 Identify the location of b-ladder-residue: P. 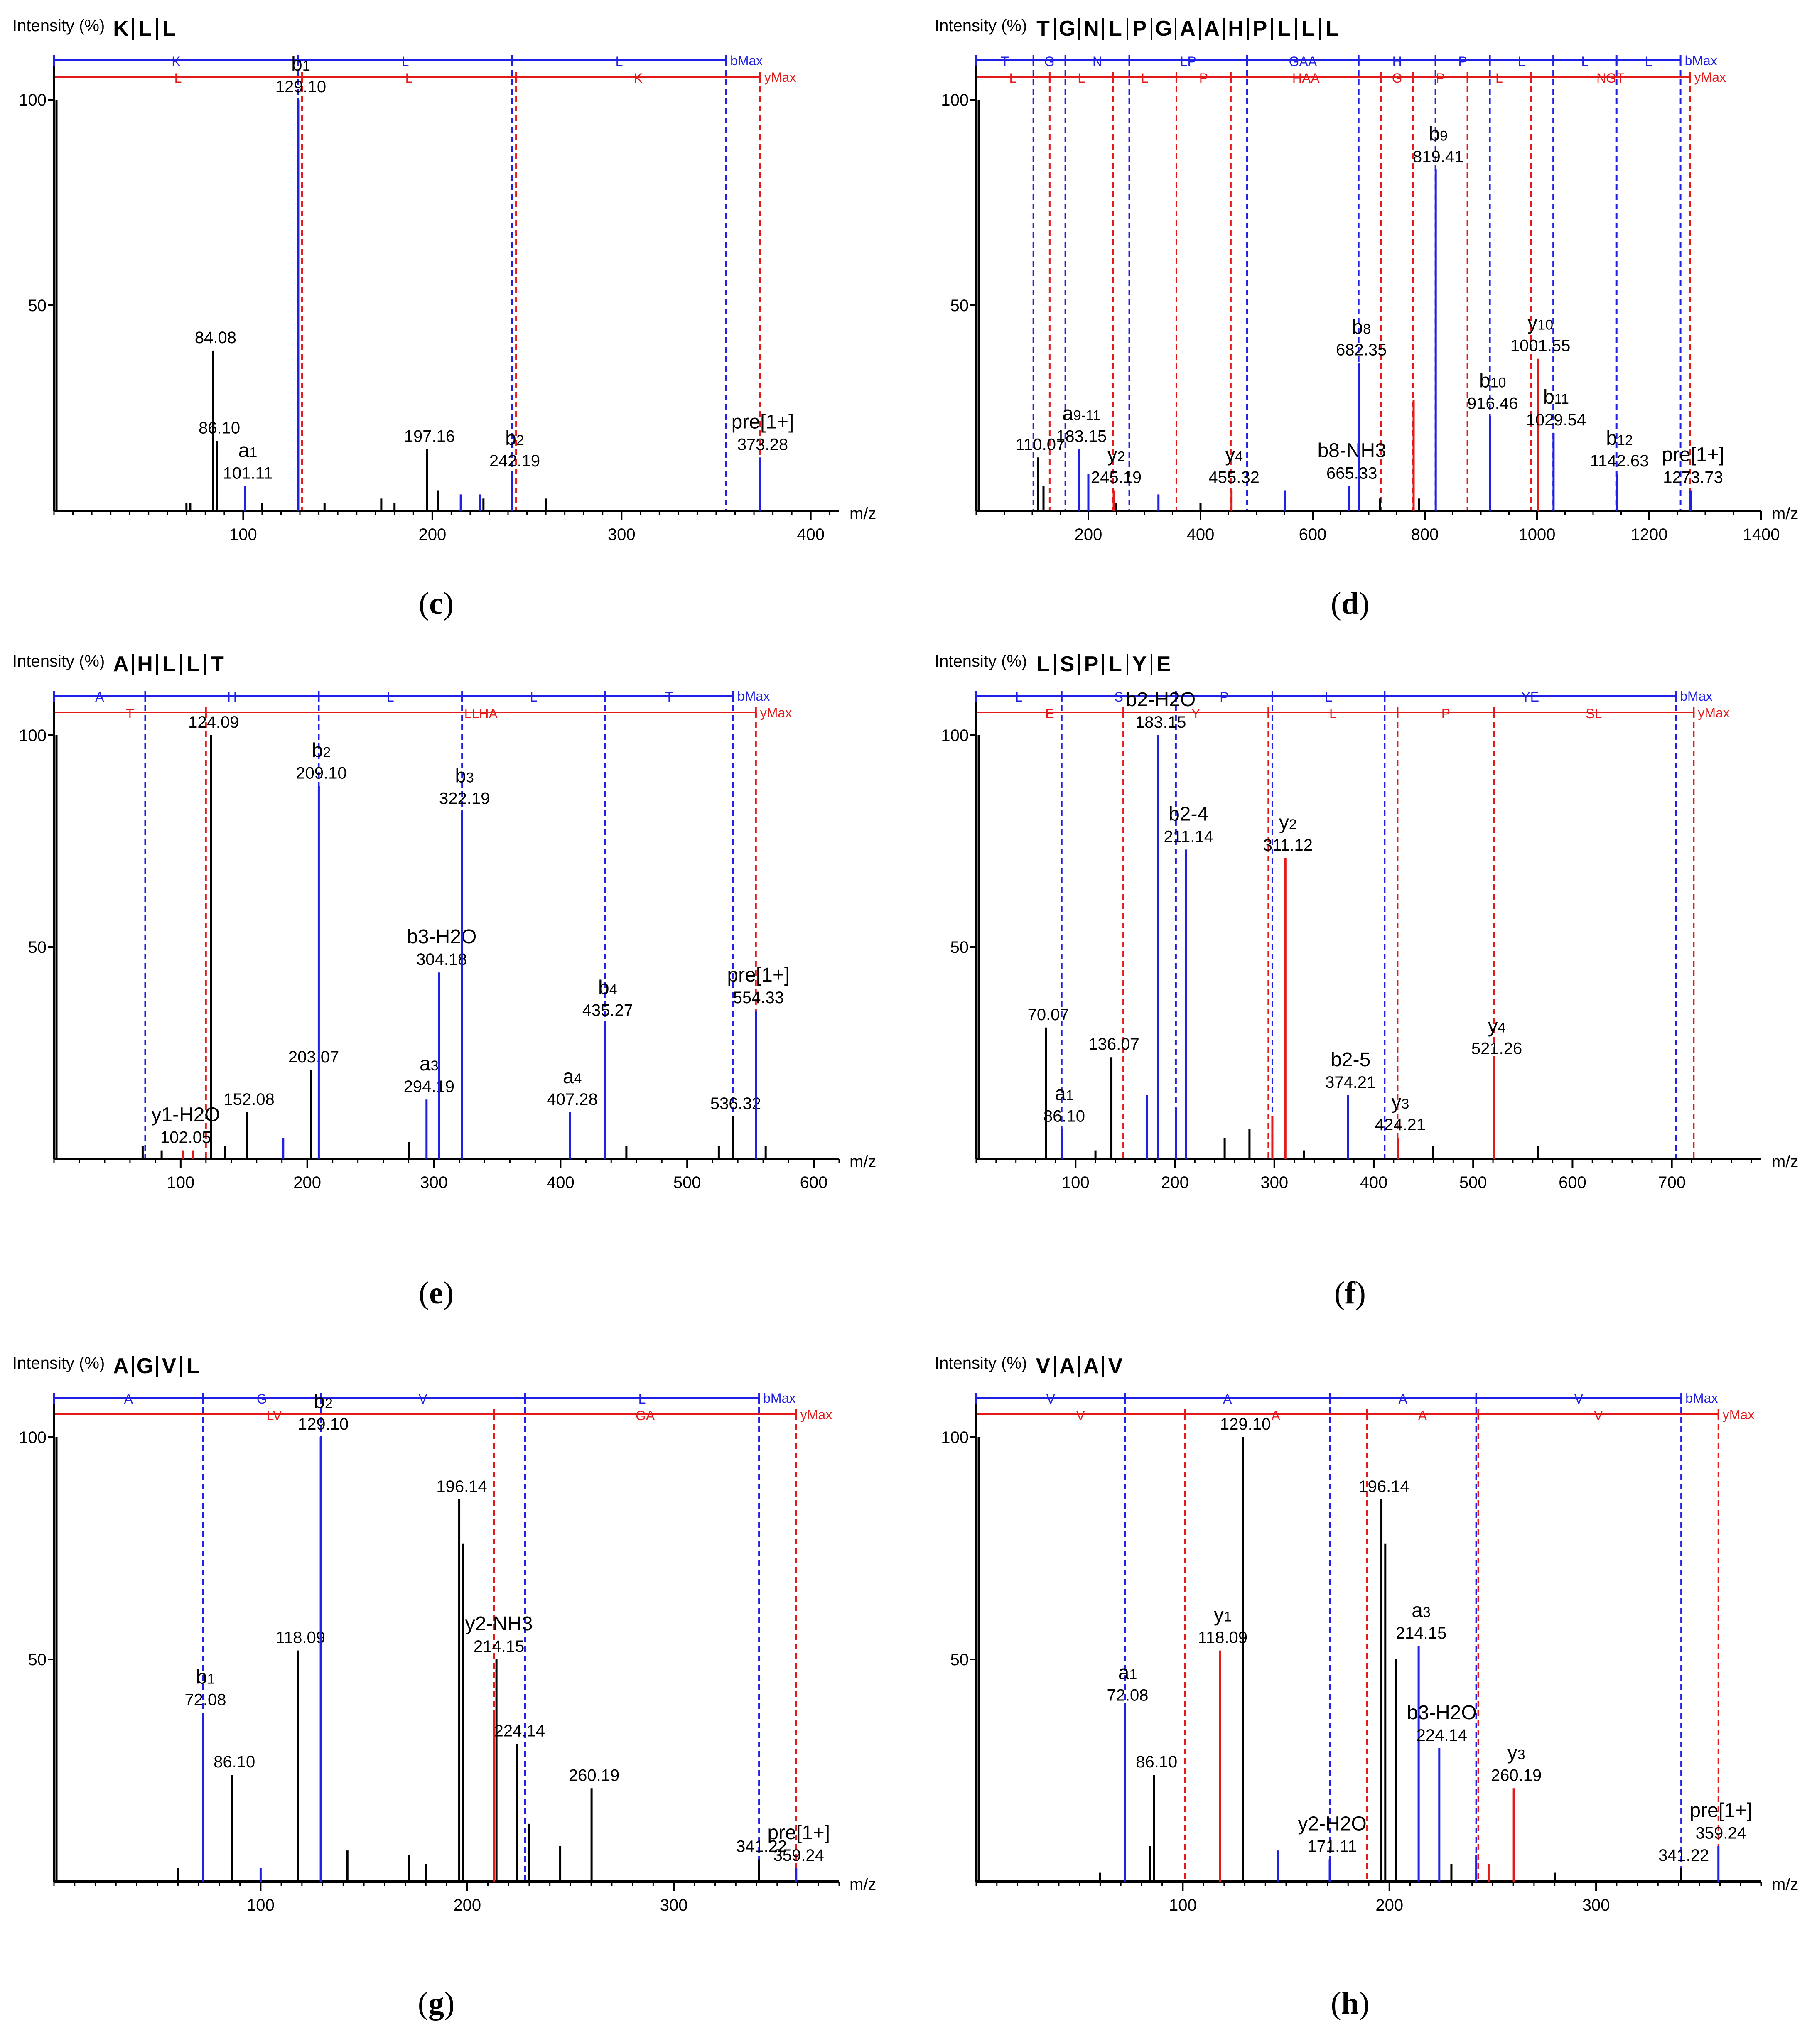
(1463, 61).